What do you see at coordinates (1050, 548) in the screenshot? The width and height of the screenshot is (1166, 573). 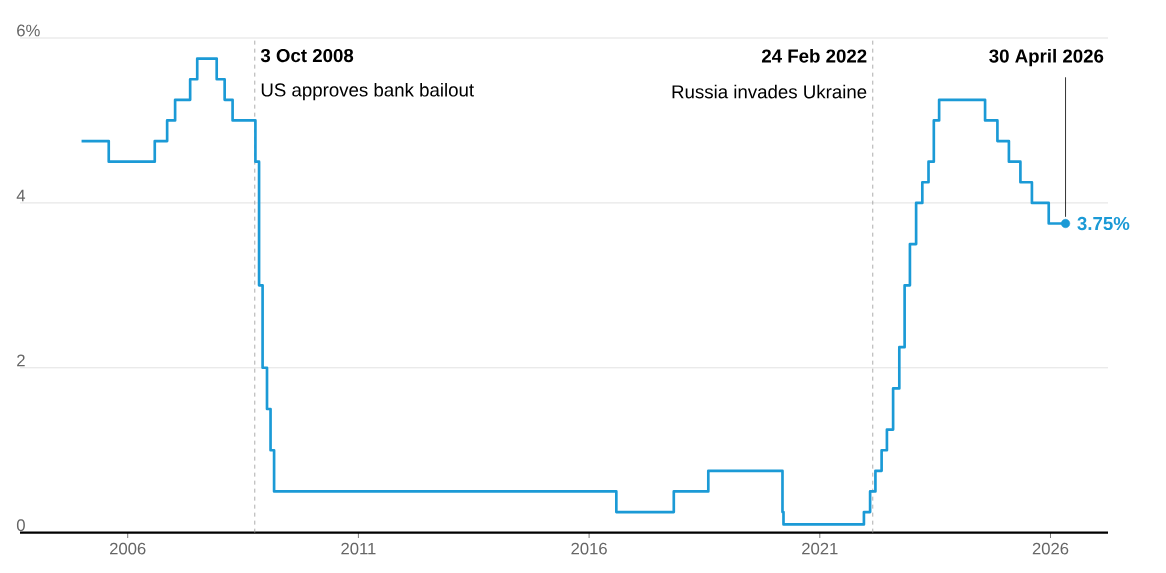 I see `x-tick-label: 2026` at bounding box center [1050, 548].